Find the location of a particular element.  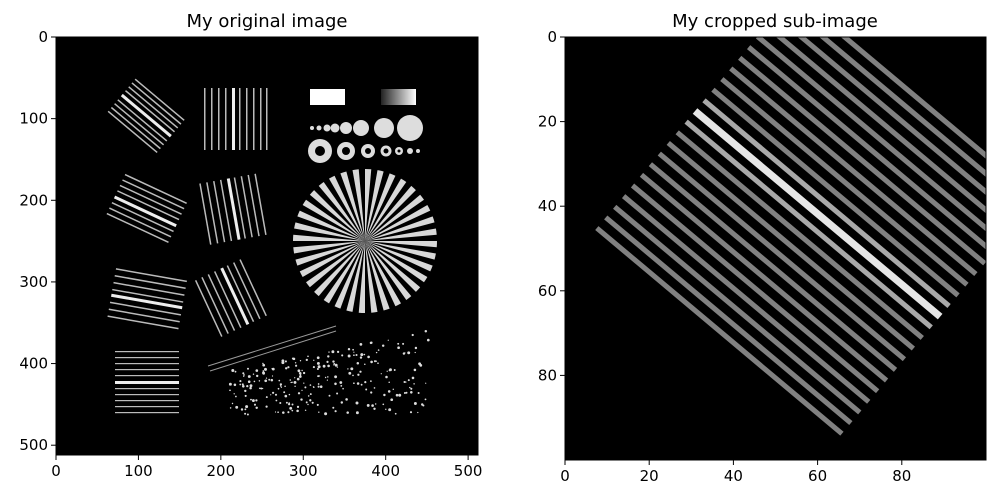

x-tick-label: 400 is located at coordinates (385, 471).